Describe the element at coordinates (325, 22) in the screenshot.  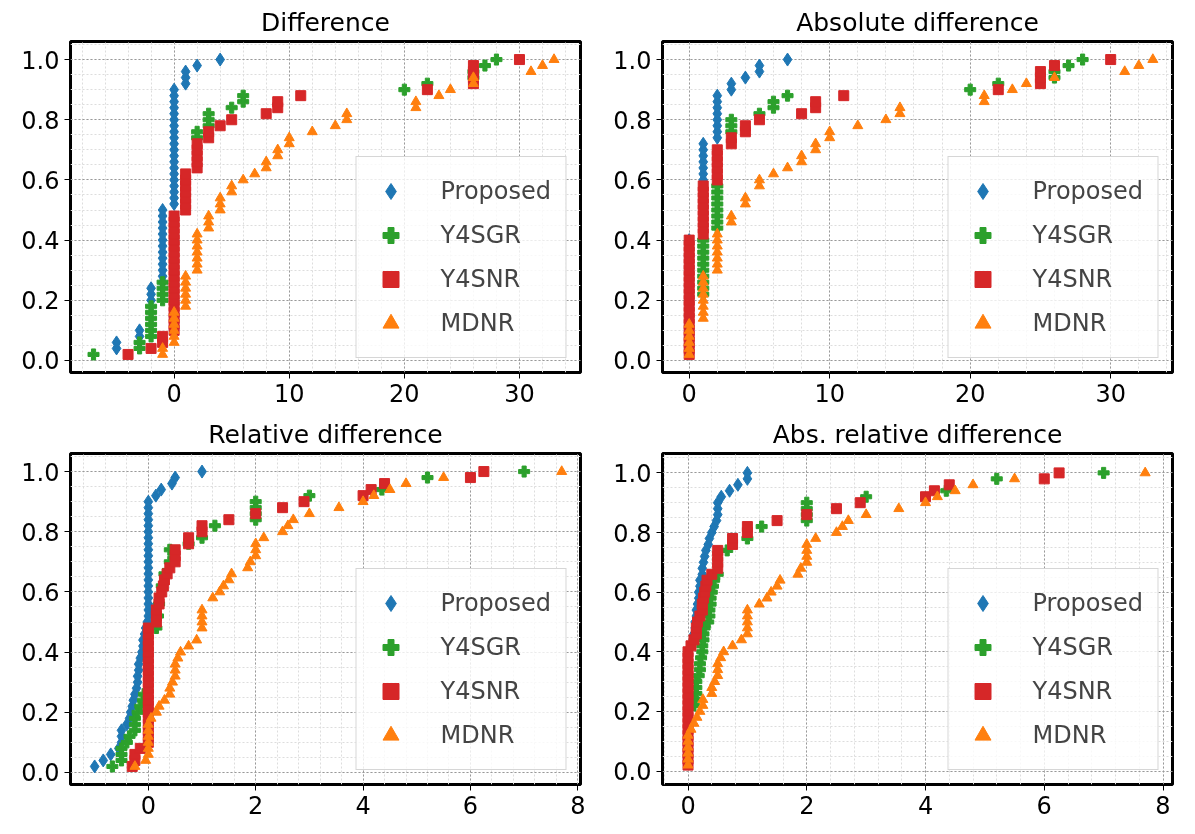
I see `chart-title: Difference` at that location.